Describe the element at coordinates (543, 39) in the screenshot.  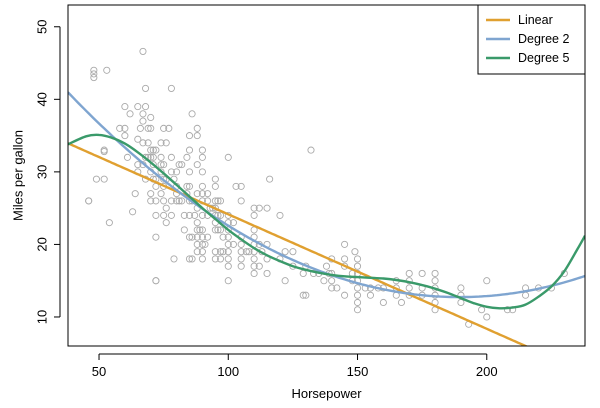
I see `legend-label: Degree 2` at that location.